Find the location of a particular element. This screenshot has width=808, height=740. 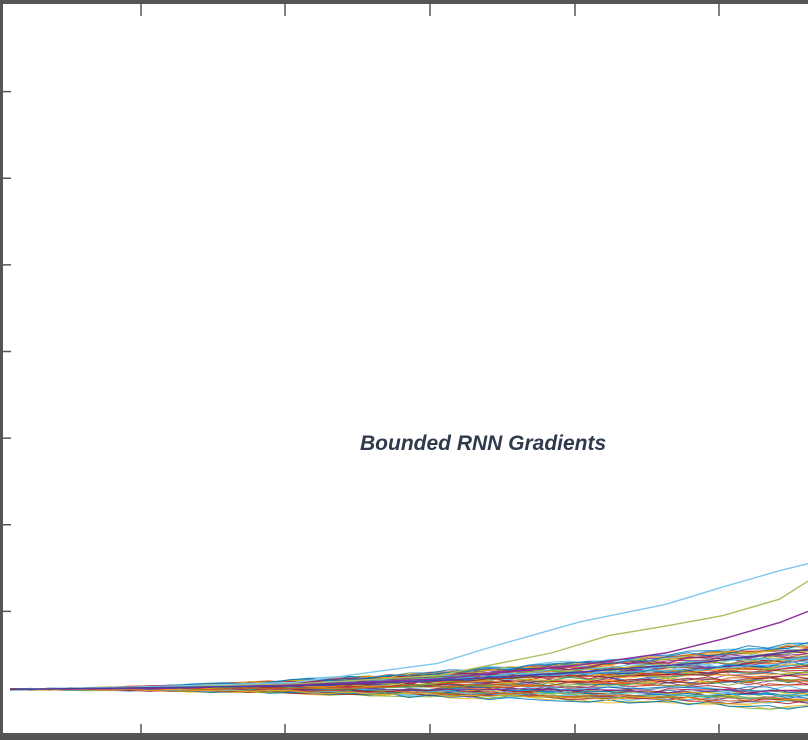

left-axis-line is located at coordinates (1, 370).